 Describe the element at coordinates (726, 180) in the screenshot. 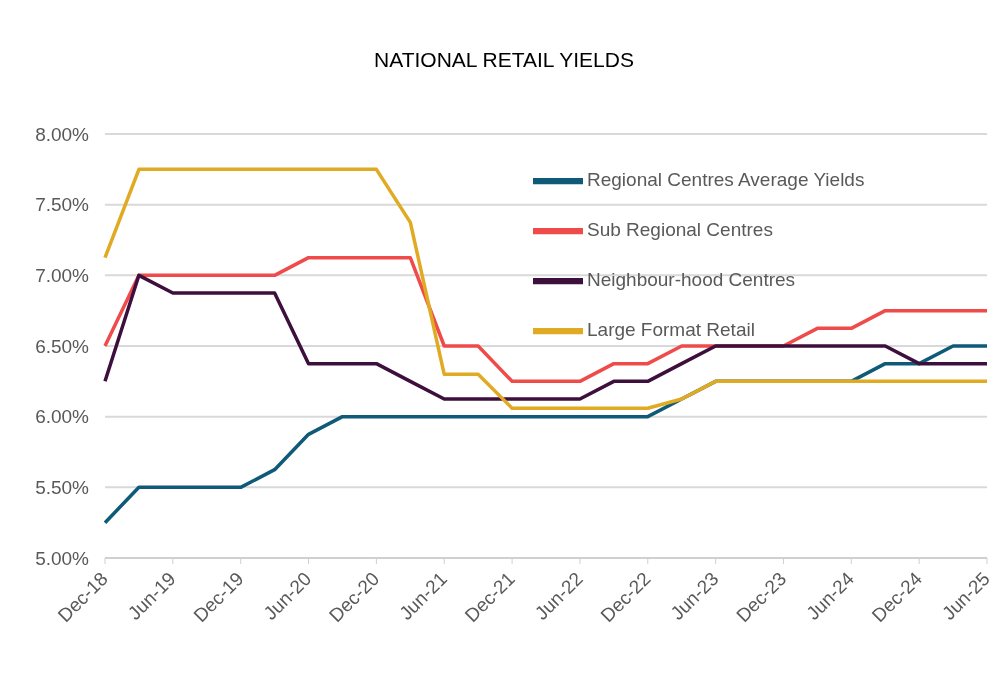

I see `legend-label: Regional Centres Average Yields` at that location.